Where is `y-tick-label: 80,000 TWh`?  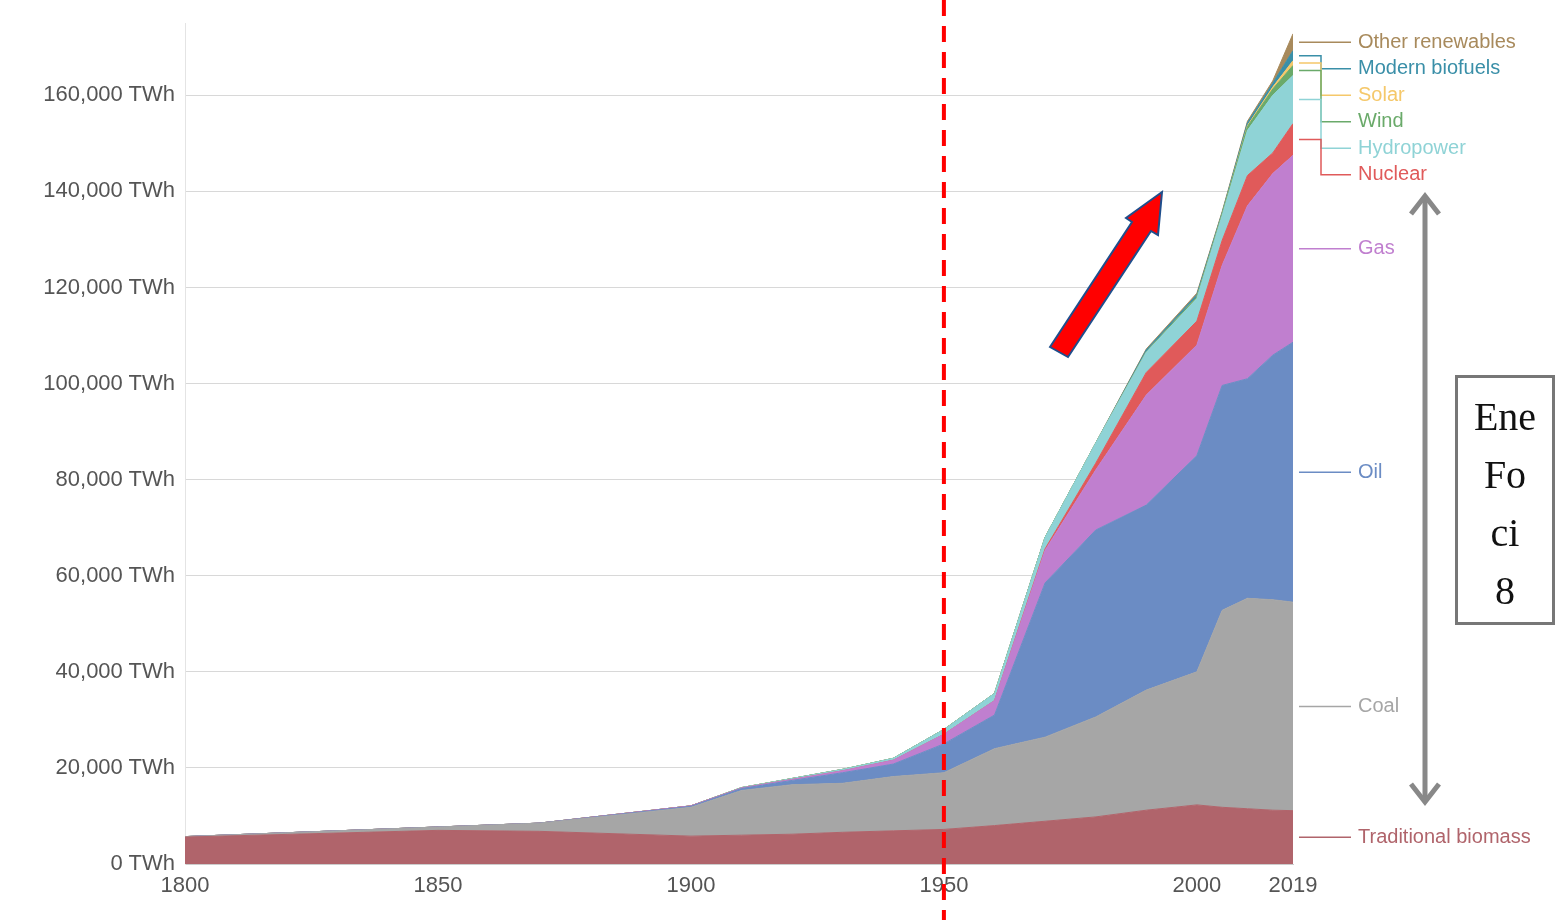 y-tick-label: 80,000 TWh is located at coordinates (115, 478).